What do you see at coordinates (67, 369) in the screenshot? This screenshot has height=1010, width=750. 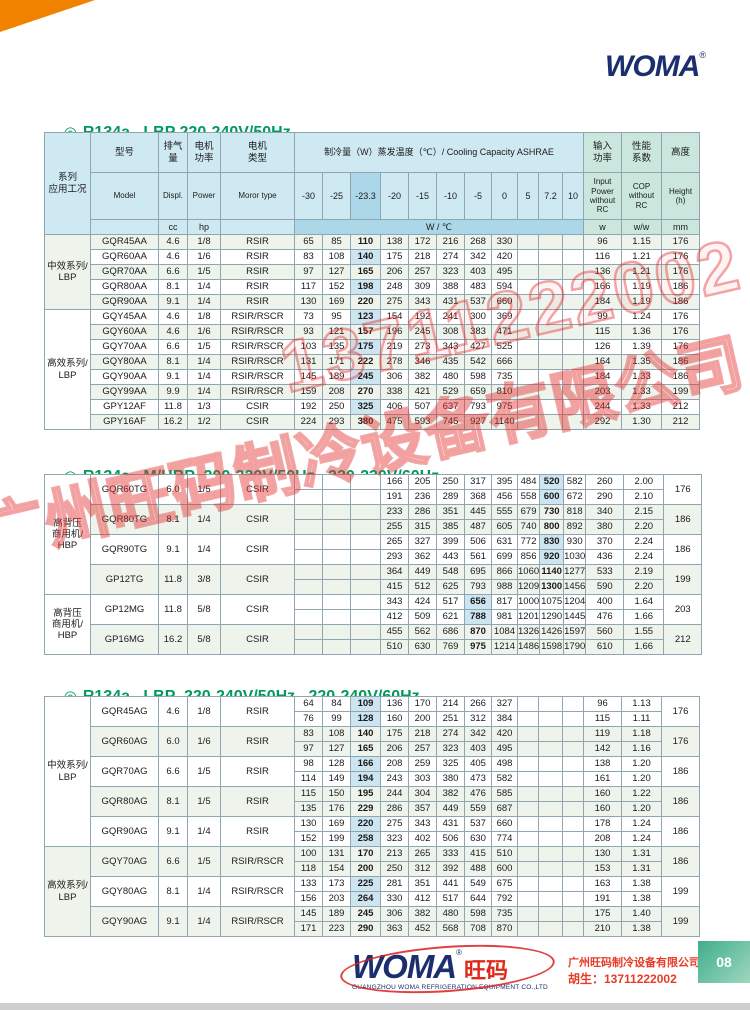 I see `group-label: 高效系列/ LBP` at bounding box center [67, 369].